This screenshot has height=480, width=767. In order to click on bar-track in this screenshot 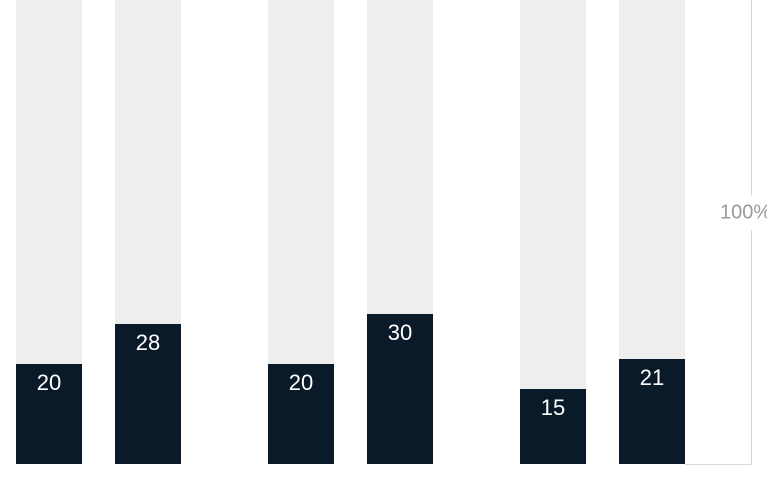, I will do `click(553, 232)`.